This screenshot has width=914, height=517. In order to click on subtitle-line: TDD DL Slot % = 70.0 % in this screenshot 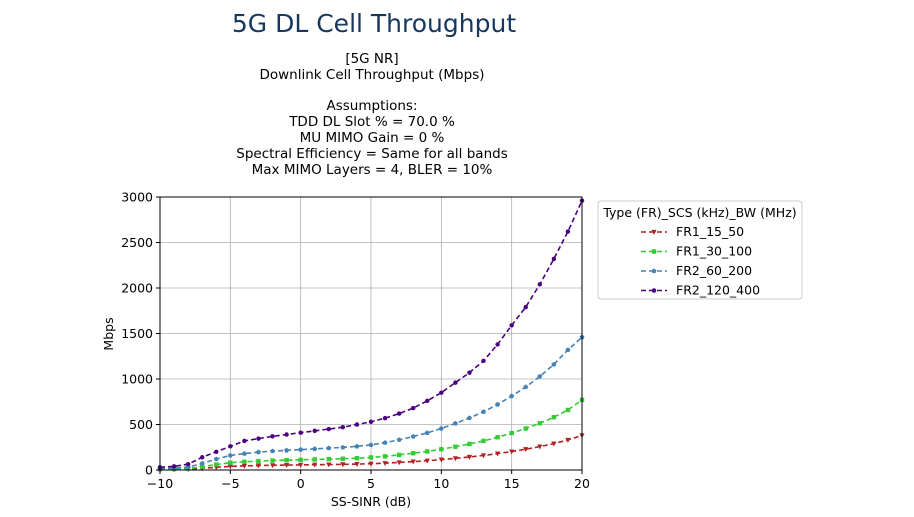, I will do `click(372, 122)`.